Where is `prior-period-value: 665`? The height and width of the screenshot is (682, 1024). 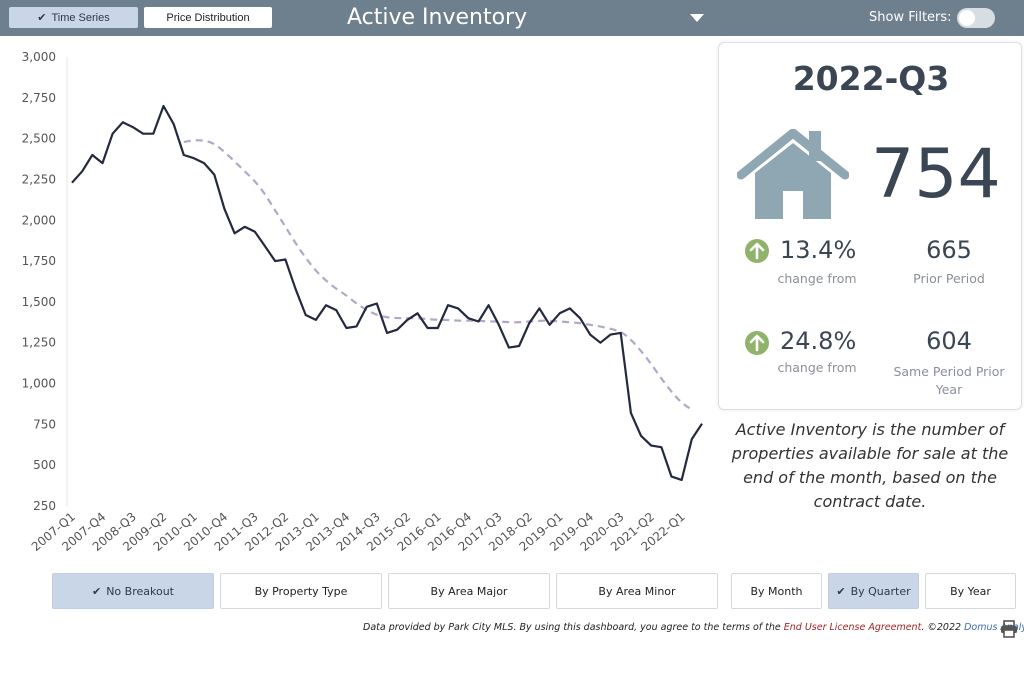 prior-period-value: 665 is located at coordinates (949, 250).